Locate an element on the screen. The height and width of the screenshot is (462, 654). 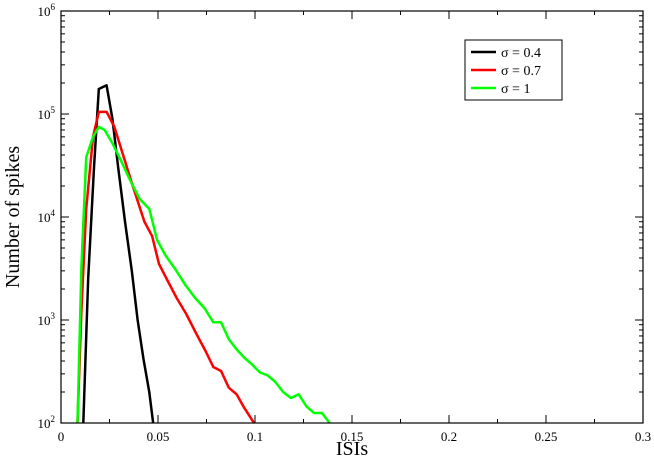
legend-label: σ = 1 is located at coordinates (515, 89).